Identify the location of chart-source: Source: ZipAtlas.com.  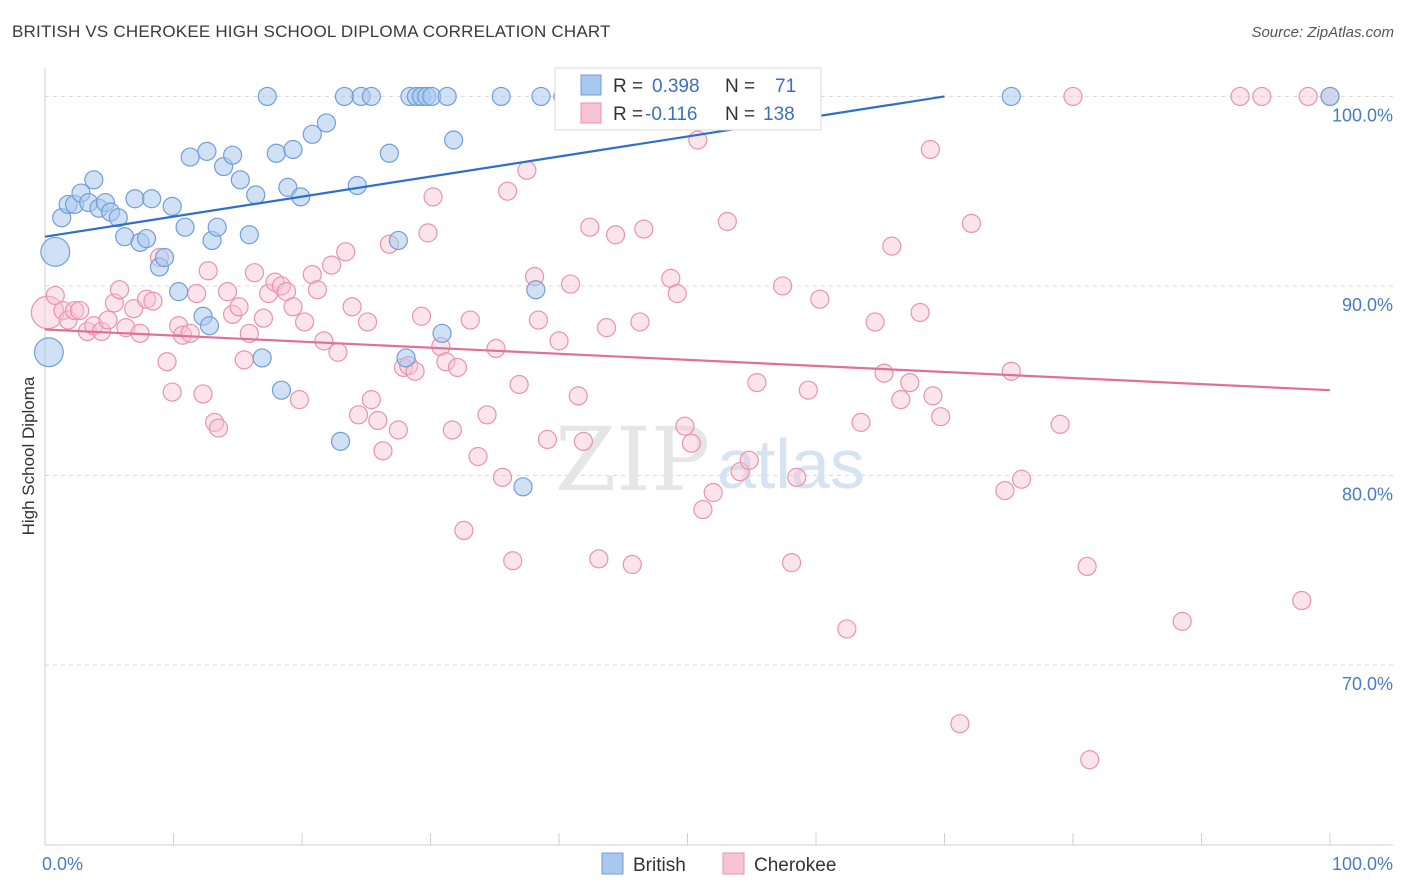
(1322, 32).